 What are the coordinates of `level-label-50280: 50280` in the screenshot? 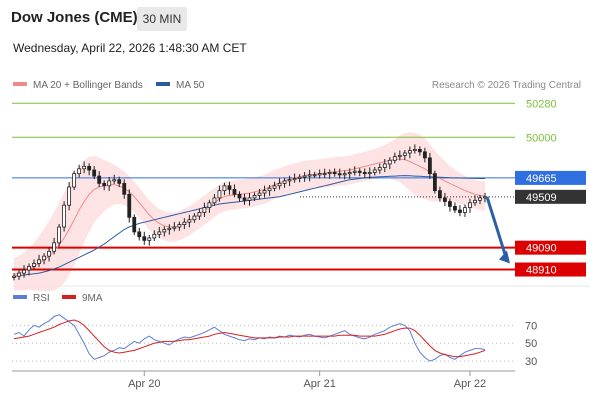 It's located at (541, 104).